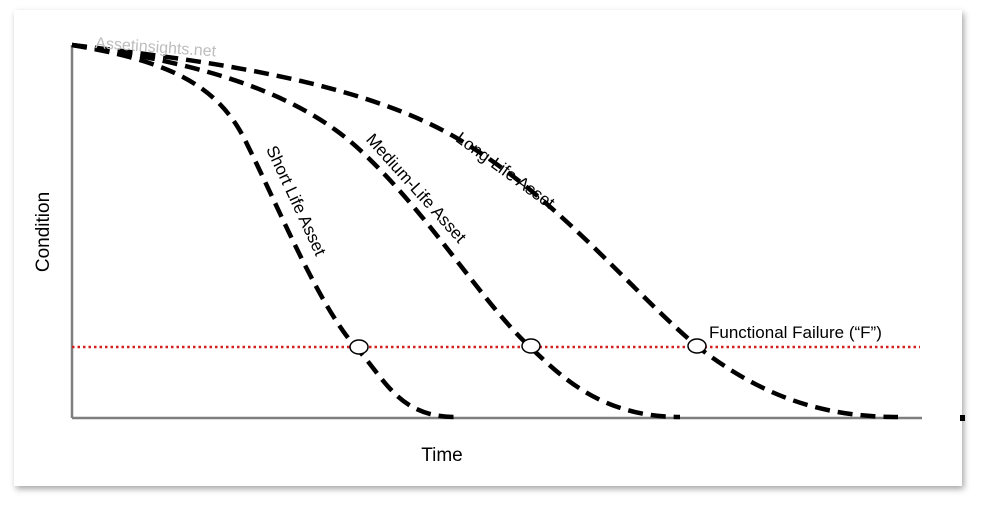  What do you see at coordinates (416, 188) in the screenshot?
I see `medium-life-label: Medium-Life Asset` at bounding box center [416, 188].